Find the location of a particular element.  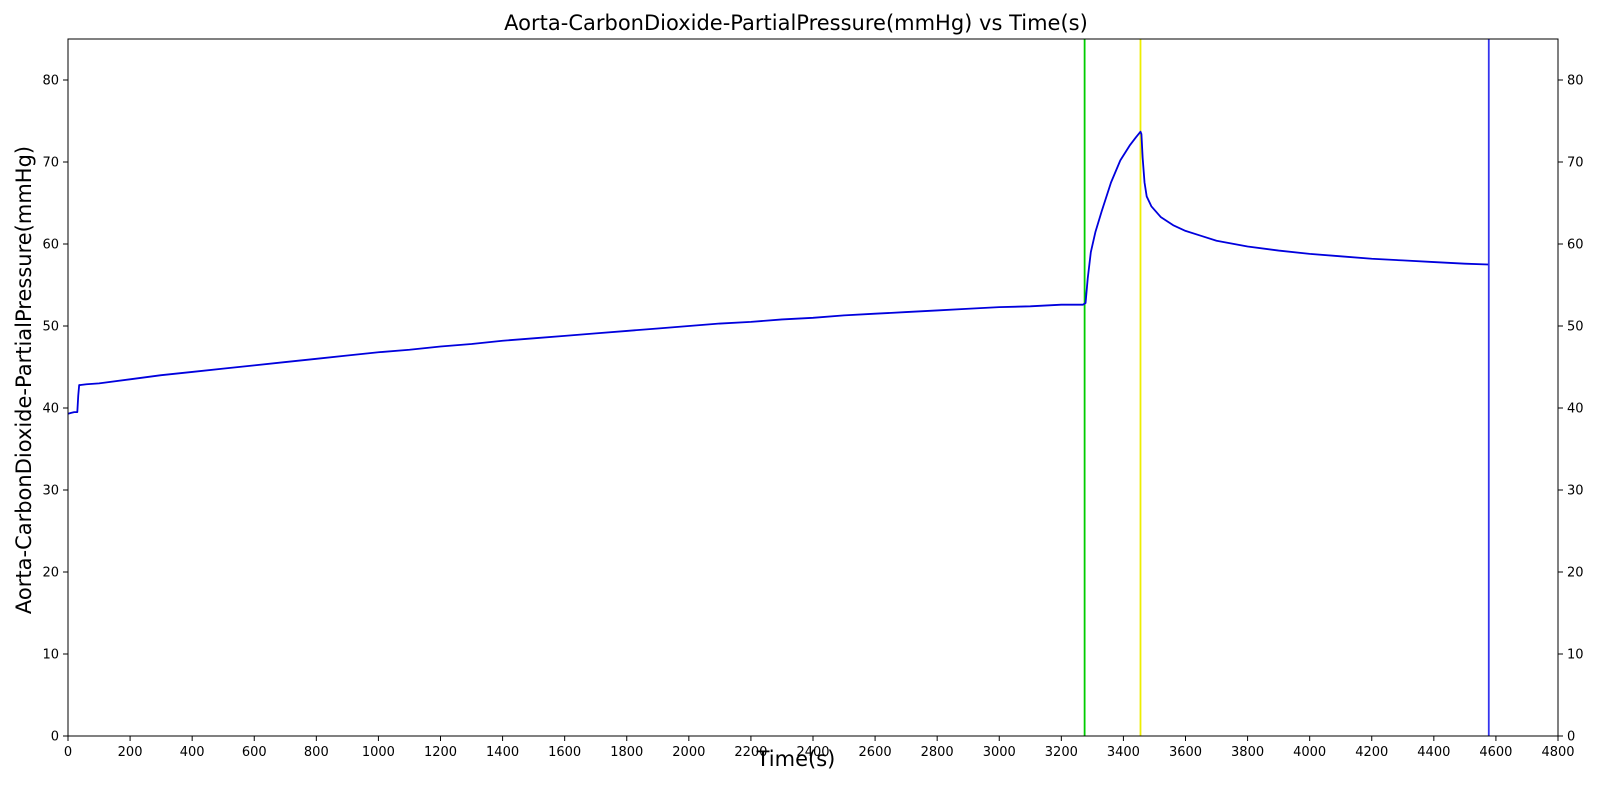

y-tick-label-left: 70 is located at coordinates (50, 163).